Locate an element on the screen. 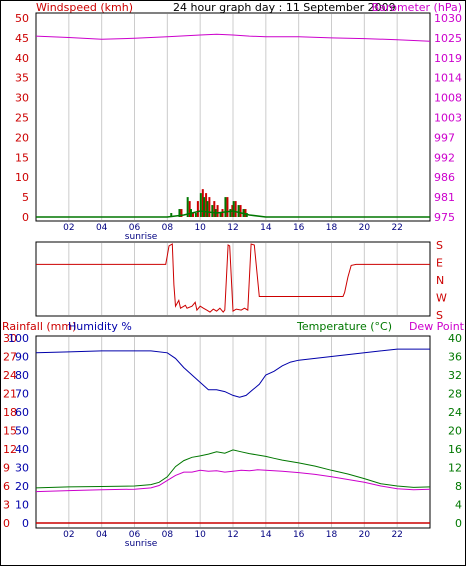 Image resolution: width=466 pixels, height=566 pixels. humidity-line is located at coordinates (232, 373).